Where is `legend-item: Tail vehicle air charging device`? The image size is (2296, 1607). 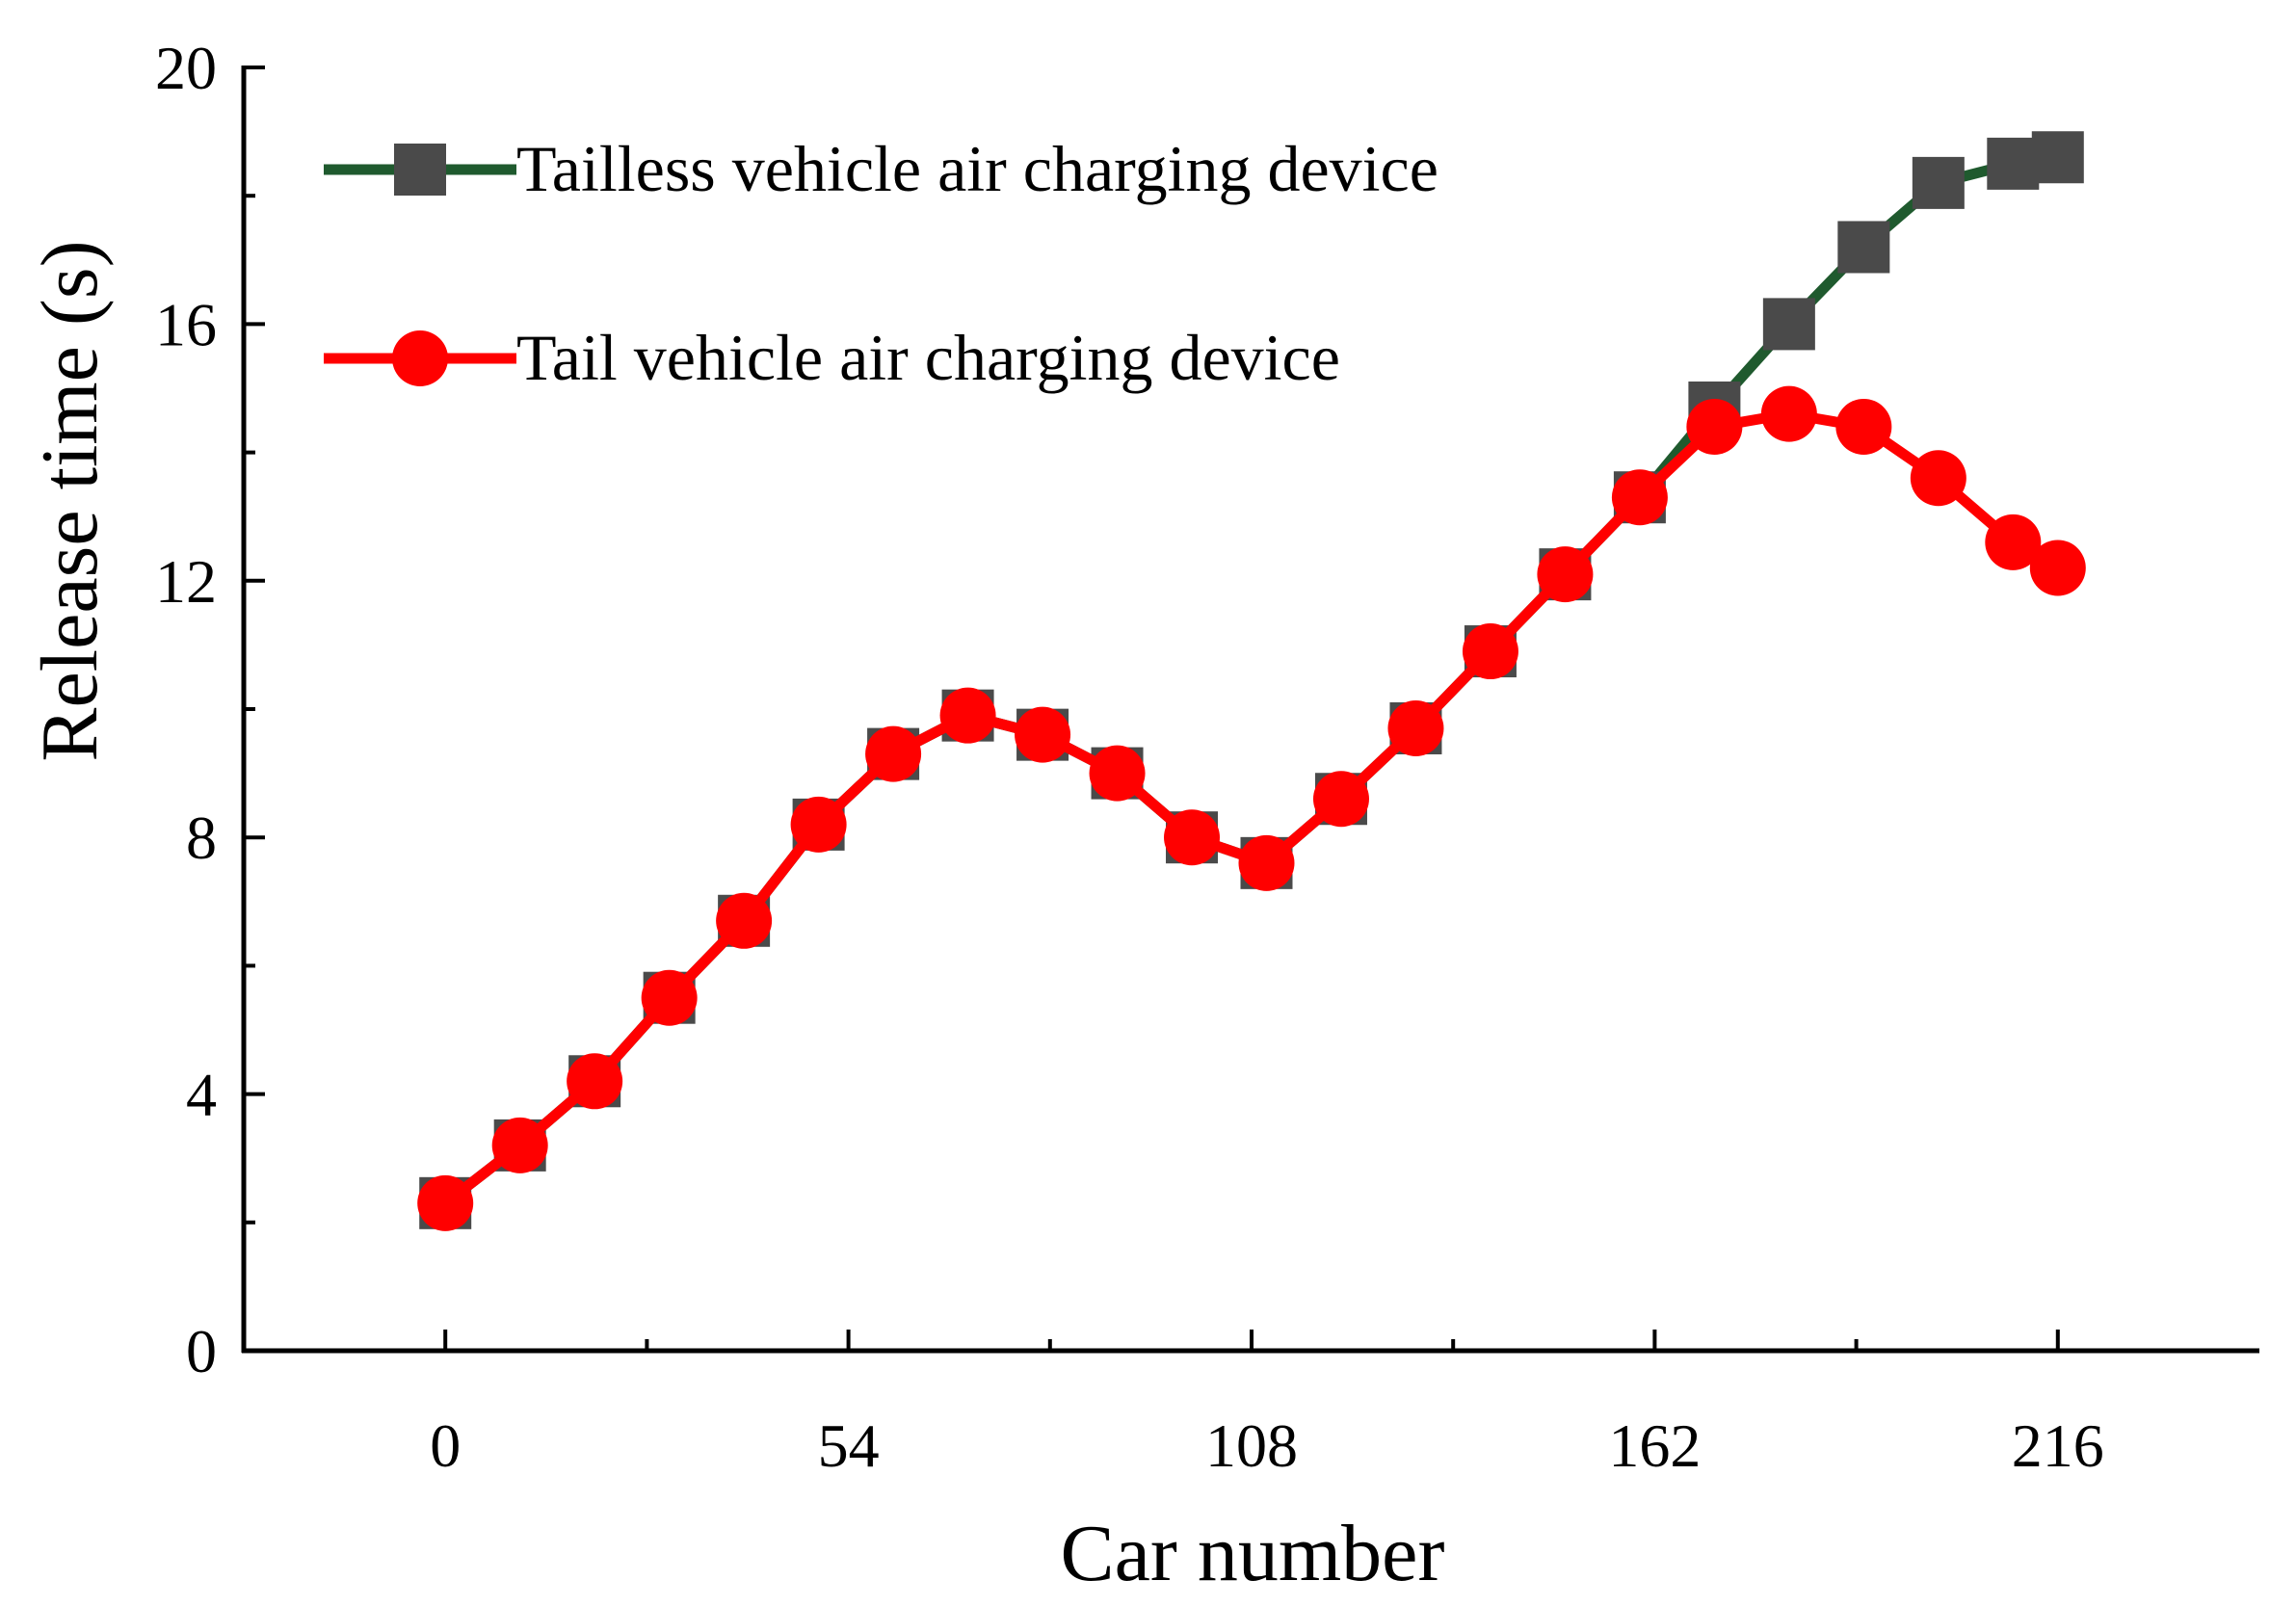 legend-item: Tail vehicle air charging device is located at coordinates (832, 357).